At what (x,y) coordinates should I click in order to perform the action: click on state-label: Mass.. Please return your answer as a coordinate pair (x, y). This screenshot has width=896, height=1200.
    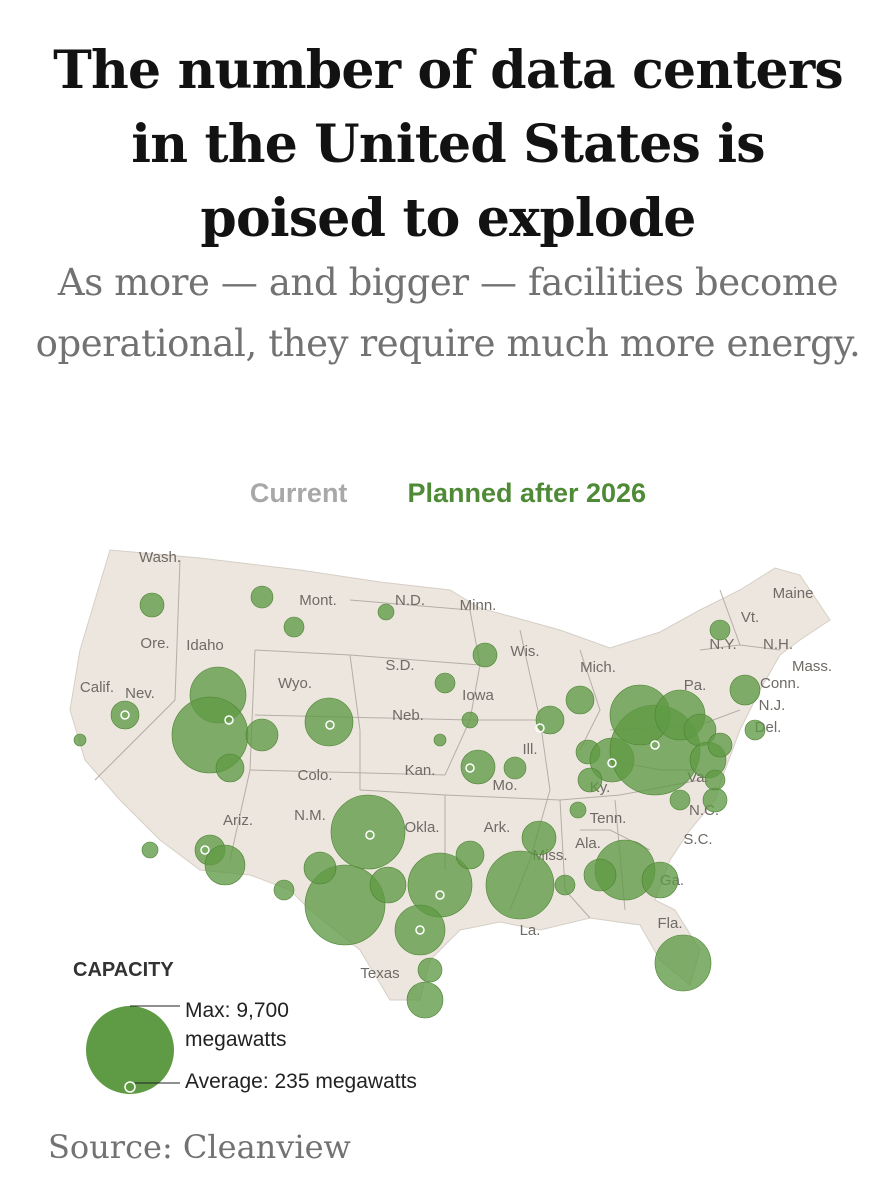
    Looking at the image, I should click on (812, 666).